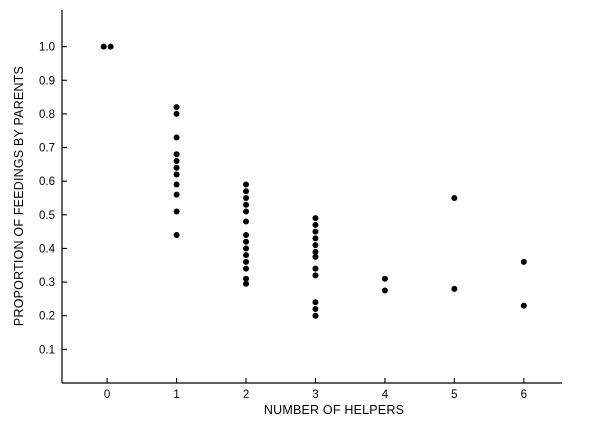 The image size is (600, 421). What do you see at coordinates (246, 395) in the screenshot?
I see `x-tick-label: 2` at bounding box center [246, 395].